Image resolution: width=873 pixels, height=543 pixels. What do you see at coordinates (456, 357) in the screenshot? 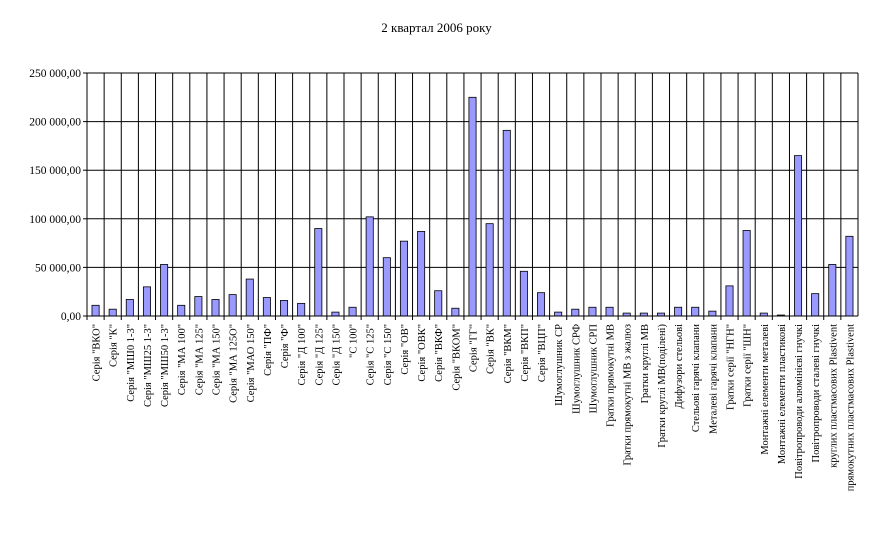
I see `category-label: Серія "ВКОМ"` at bounding box center [456, 357].